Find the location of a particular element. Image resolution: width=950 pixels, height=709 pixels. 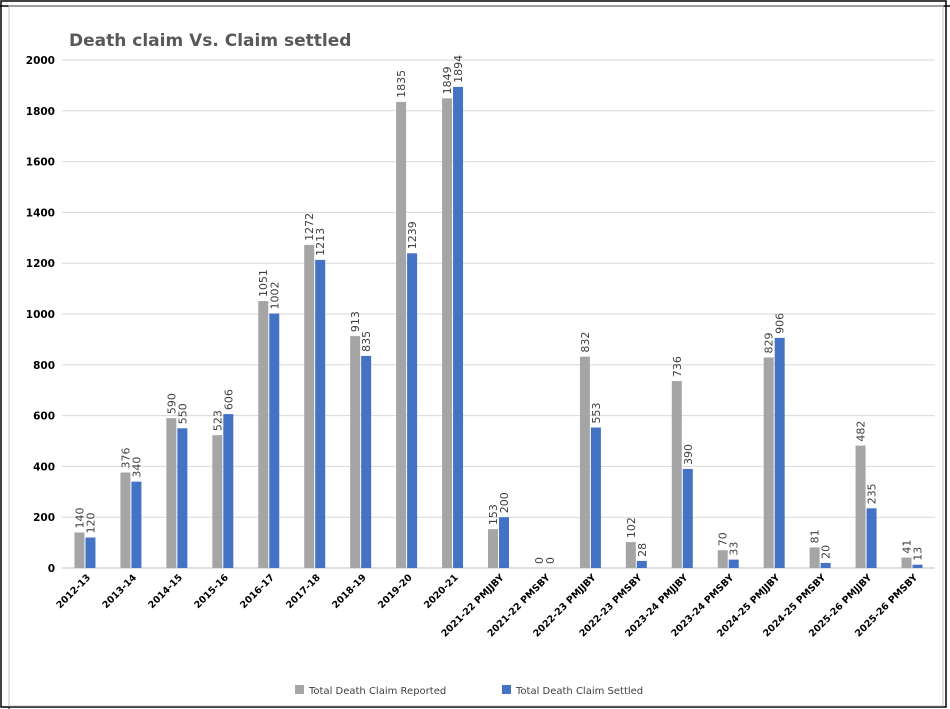

data-label-reported: 736 is located at coordinates (677, 366).